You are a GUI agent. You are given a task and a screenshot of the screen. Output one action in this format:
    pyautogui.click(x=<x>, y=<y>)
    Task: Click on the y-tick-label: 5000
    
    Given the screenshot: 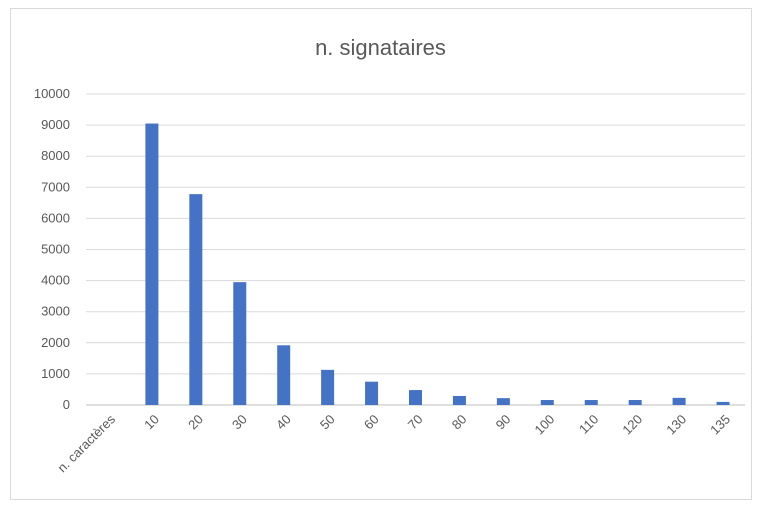 What is the action you would take?
    pyautogui.click(x=55, y=249)
    